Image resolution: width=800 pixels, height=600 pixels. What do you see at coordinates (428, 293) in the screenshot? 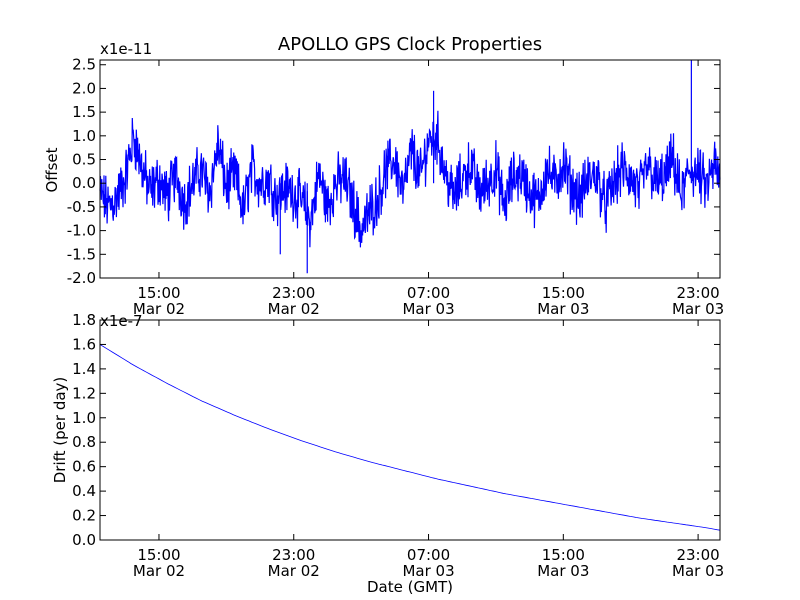
I see `offset-xtick-time-label: 07:00` at bounding box center [428, 293].